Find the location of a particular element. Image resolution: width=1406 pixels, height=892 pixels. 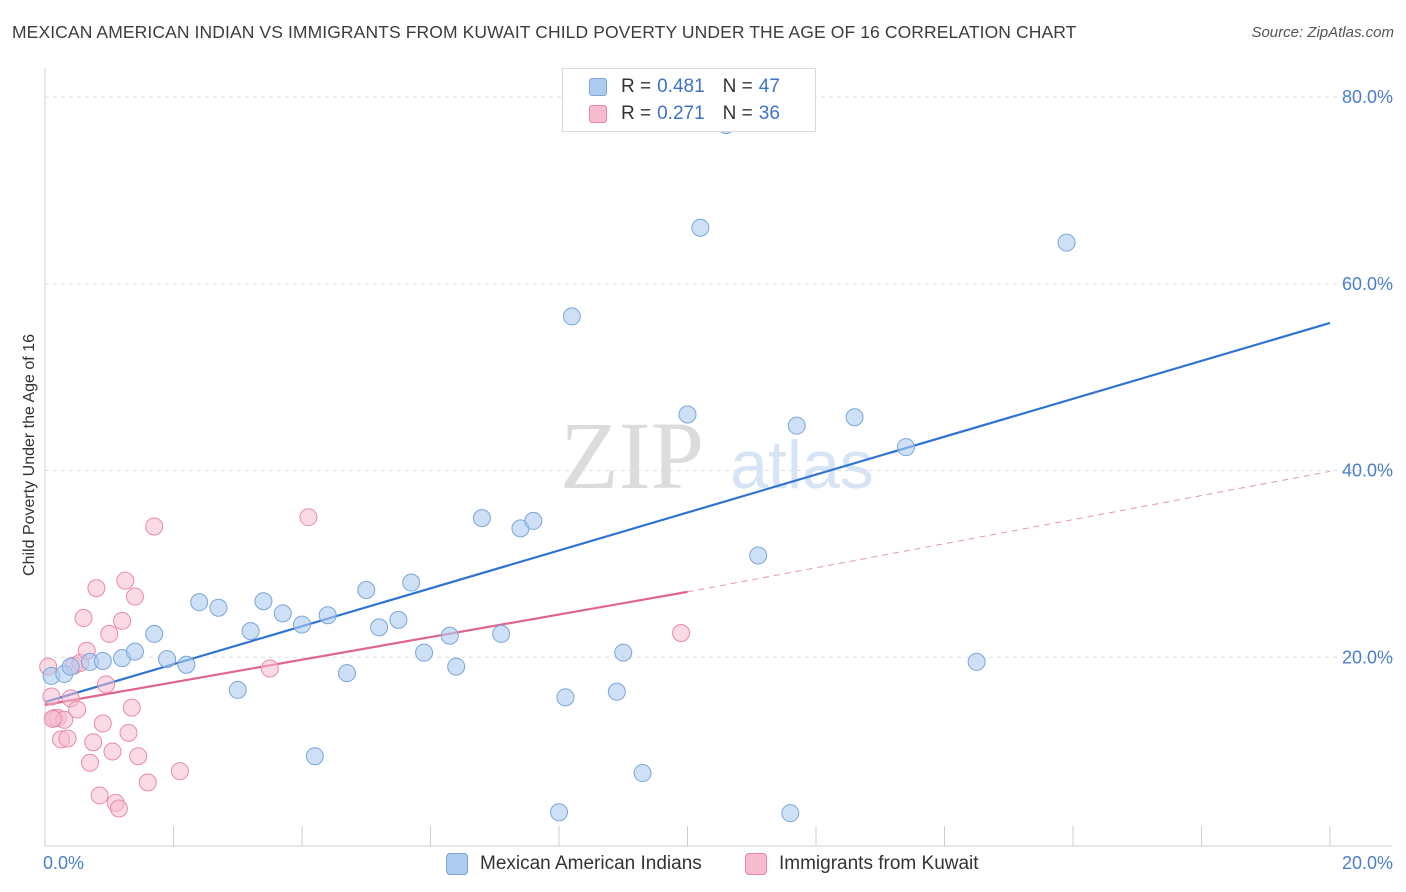

y-tick-label: 60.0% is located at coordinates (1367, 284).